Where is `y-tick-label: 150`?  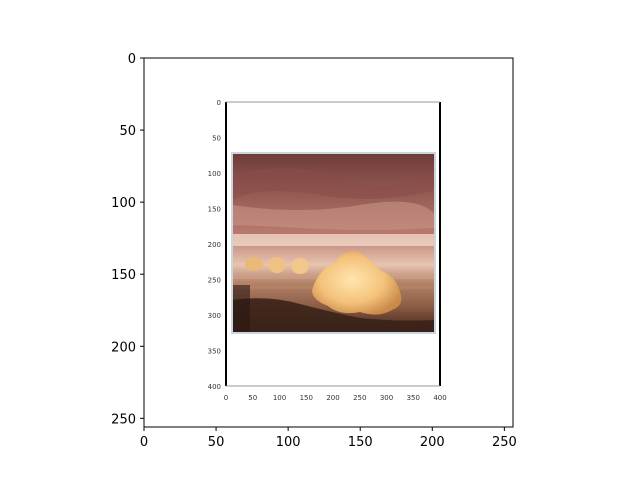 y-tick-label: 150 is located at coordinates (123, 275).